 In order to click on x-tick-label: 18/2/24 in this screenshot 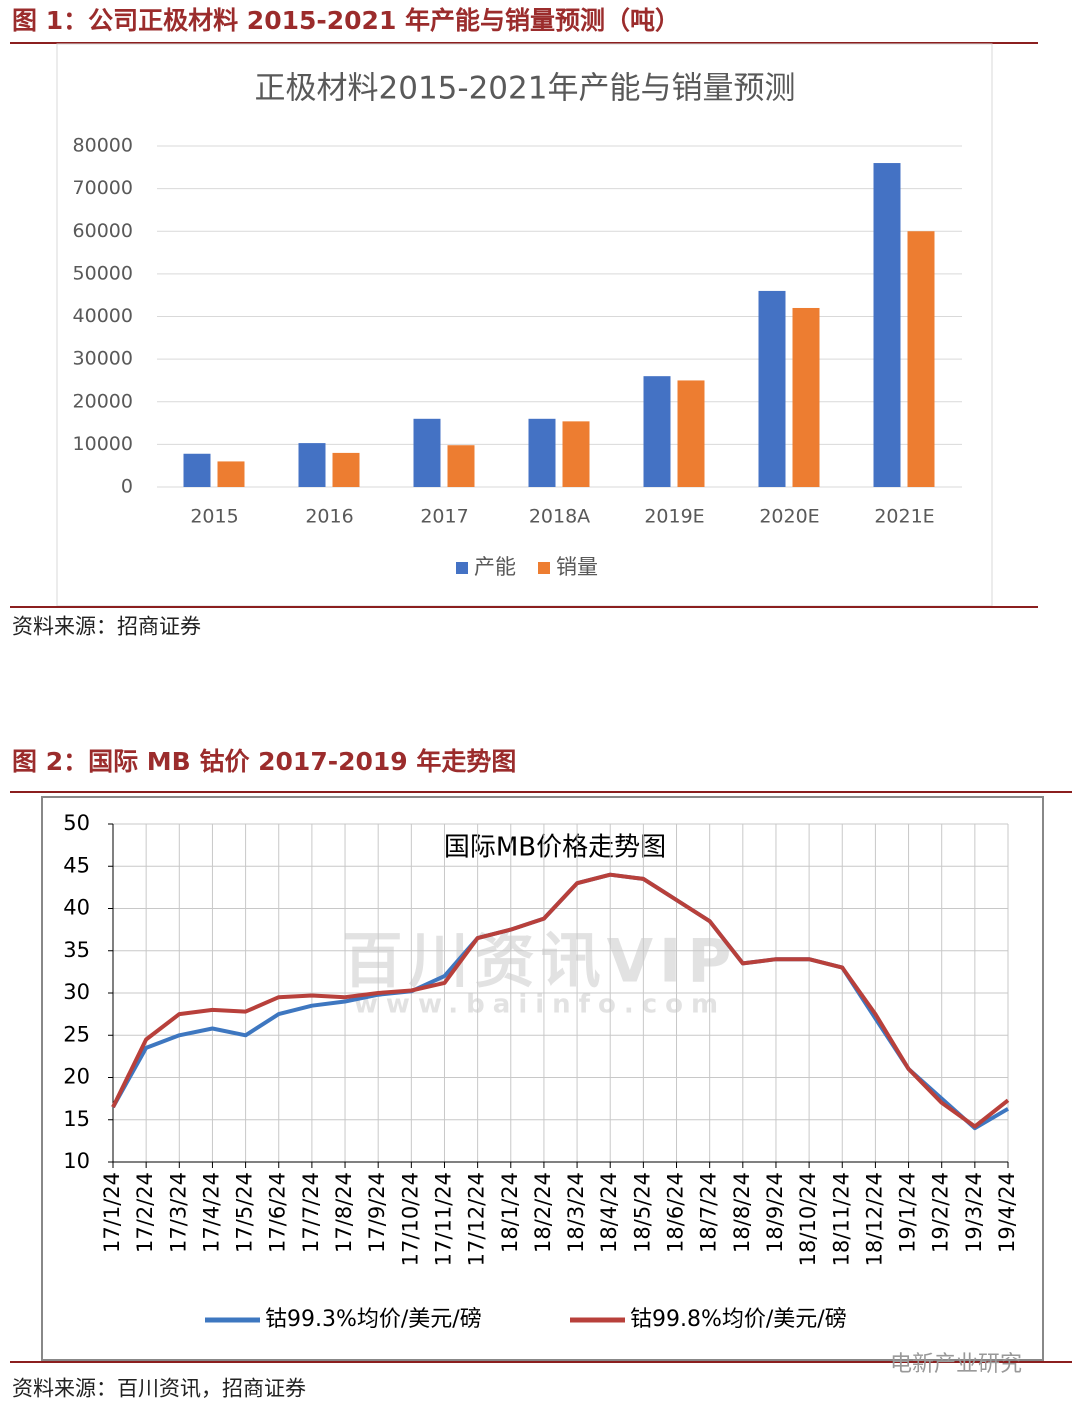, I will do `click(543, 1212)`.